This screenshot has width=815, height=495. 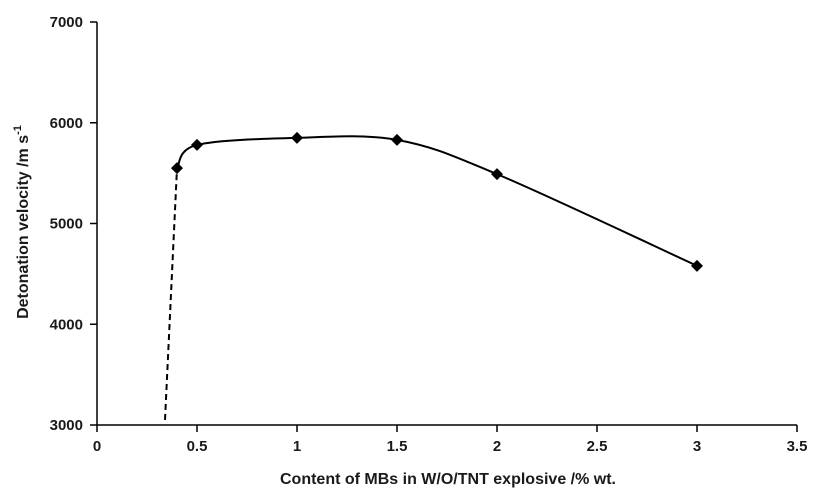 I want to click on y-axis-title: Detonation velocity /m s-1, so click(x=22, y=222).